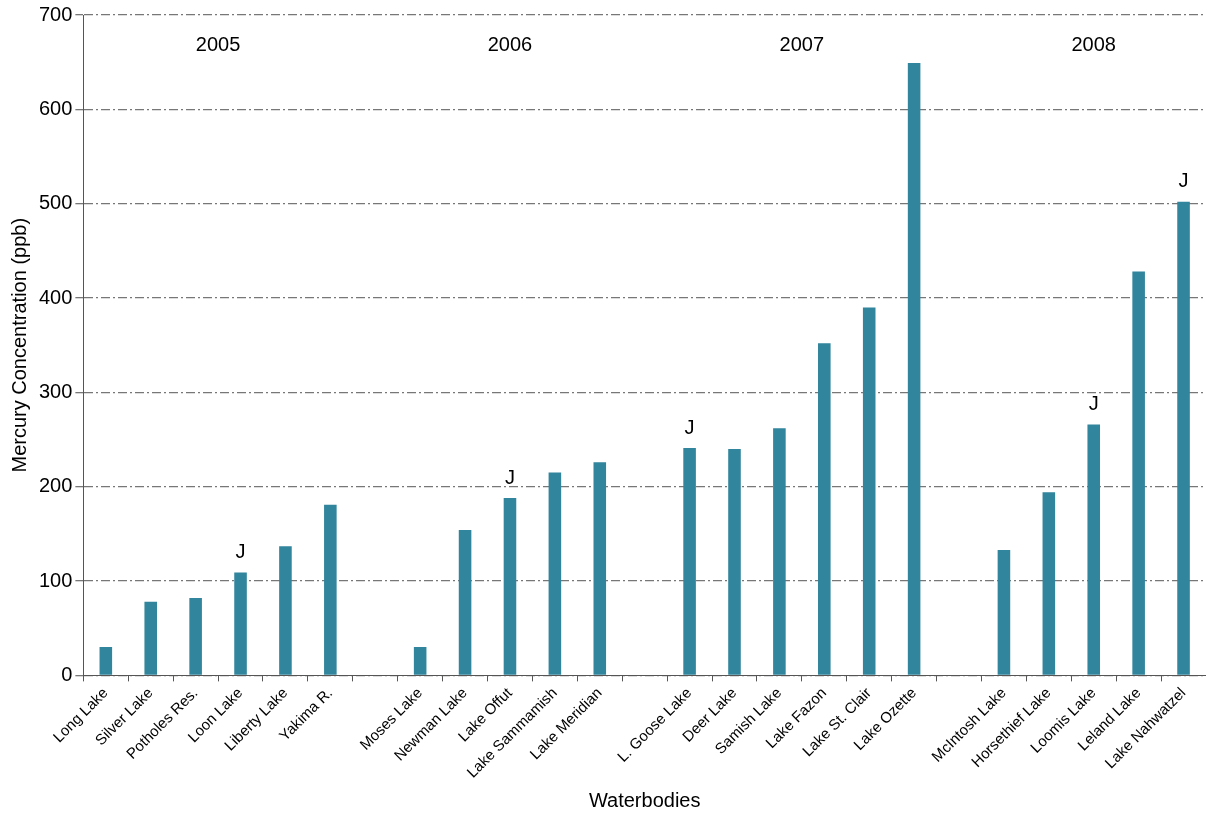  I want to click on y-tick-label: 100, so click(55, 579).